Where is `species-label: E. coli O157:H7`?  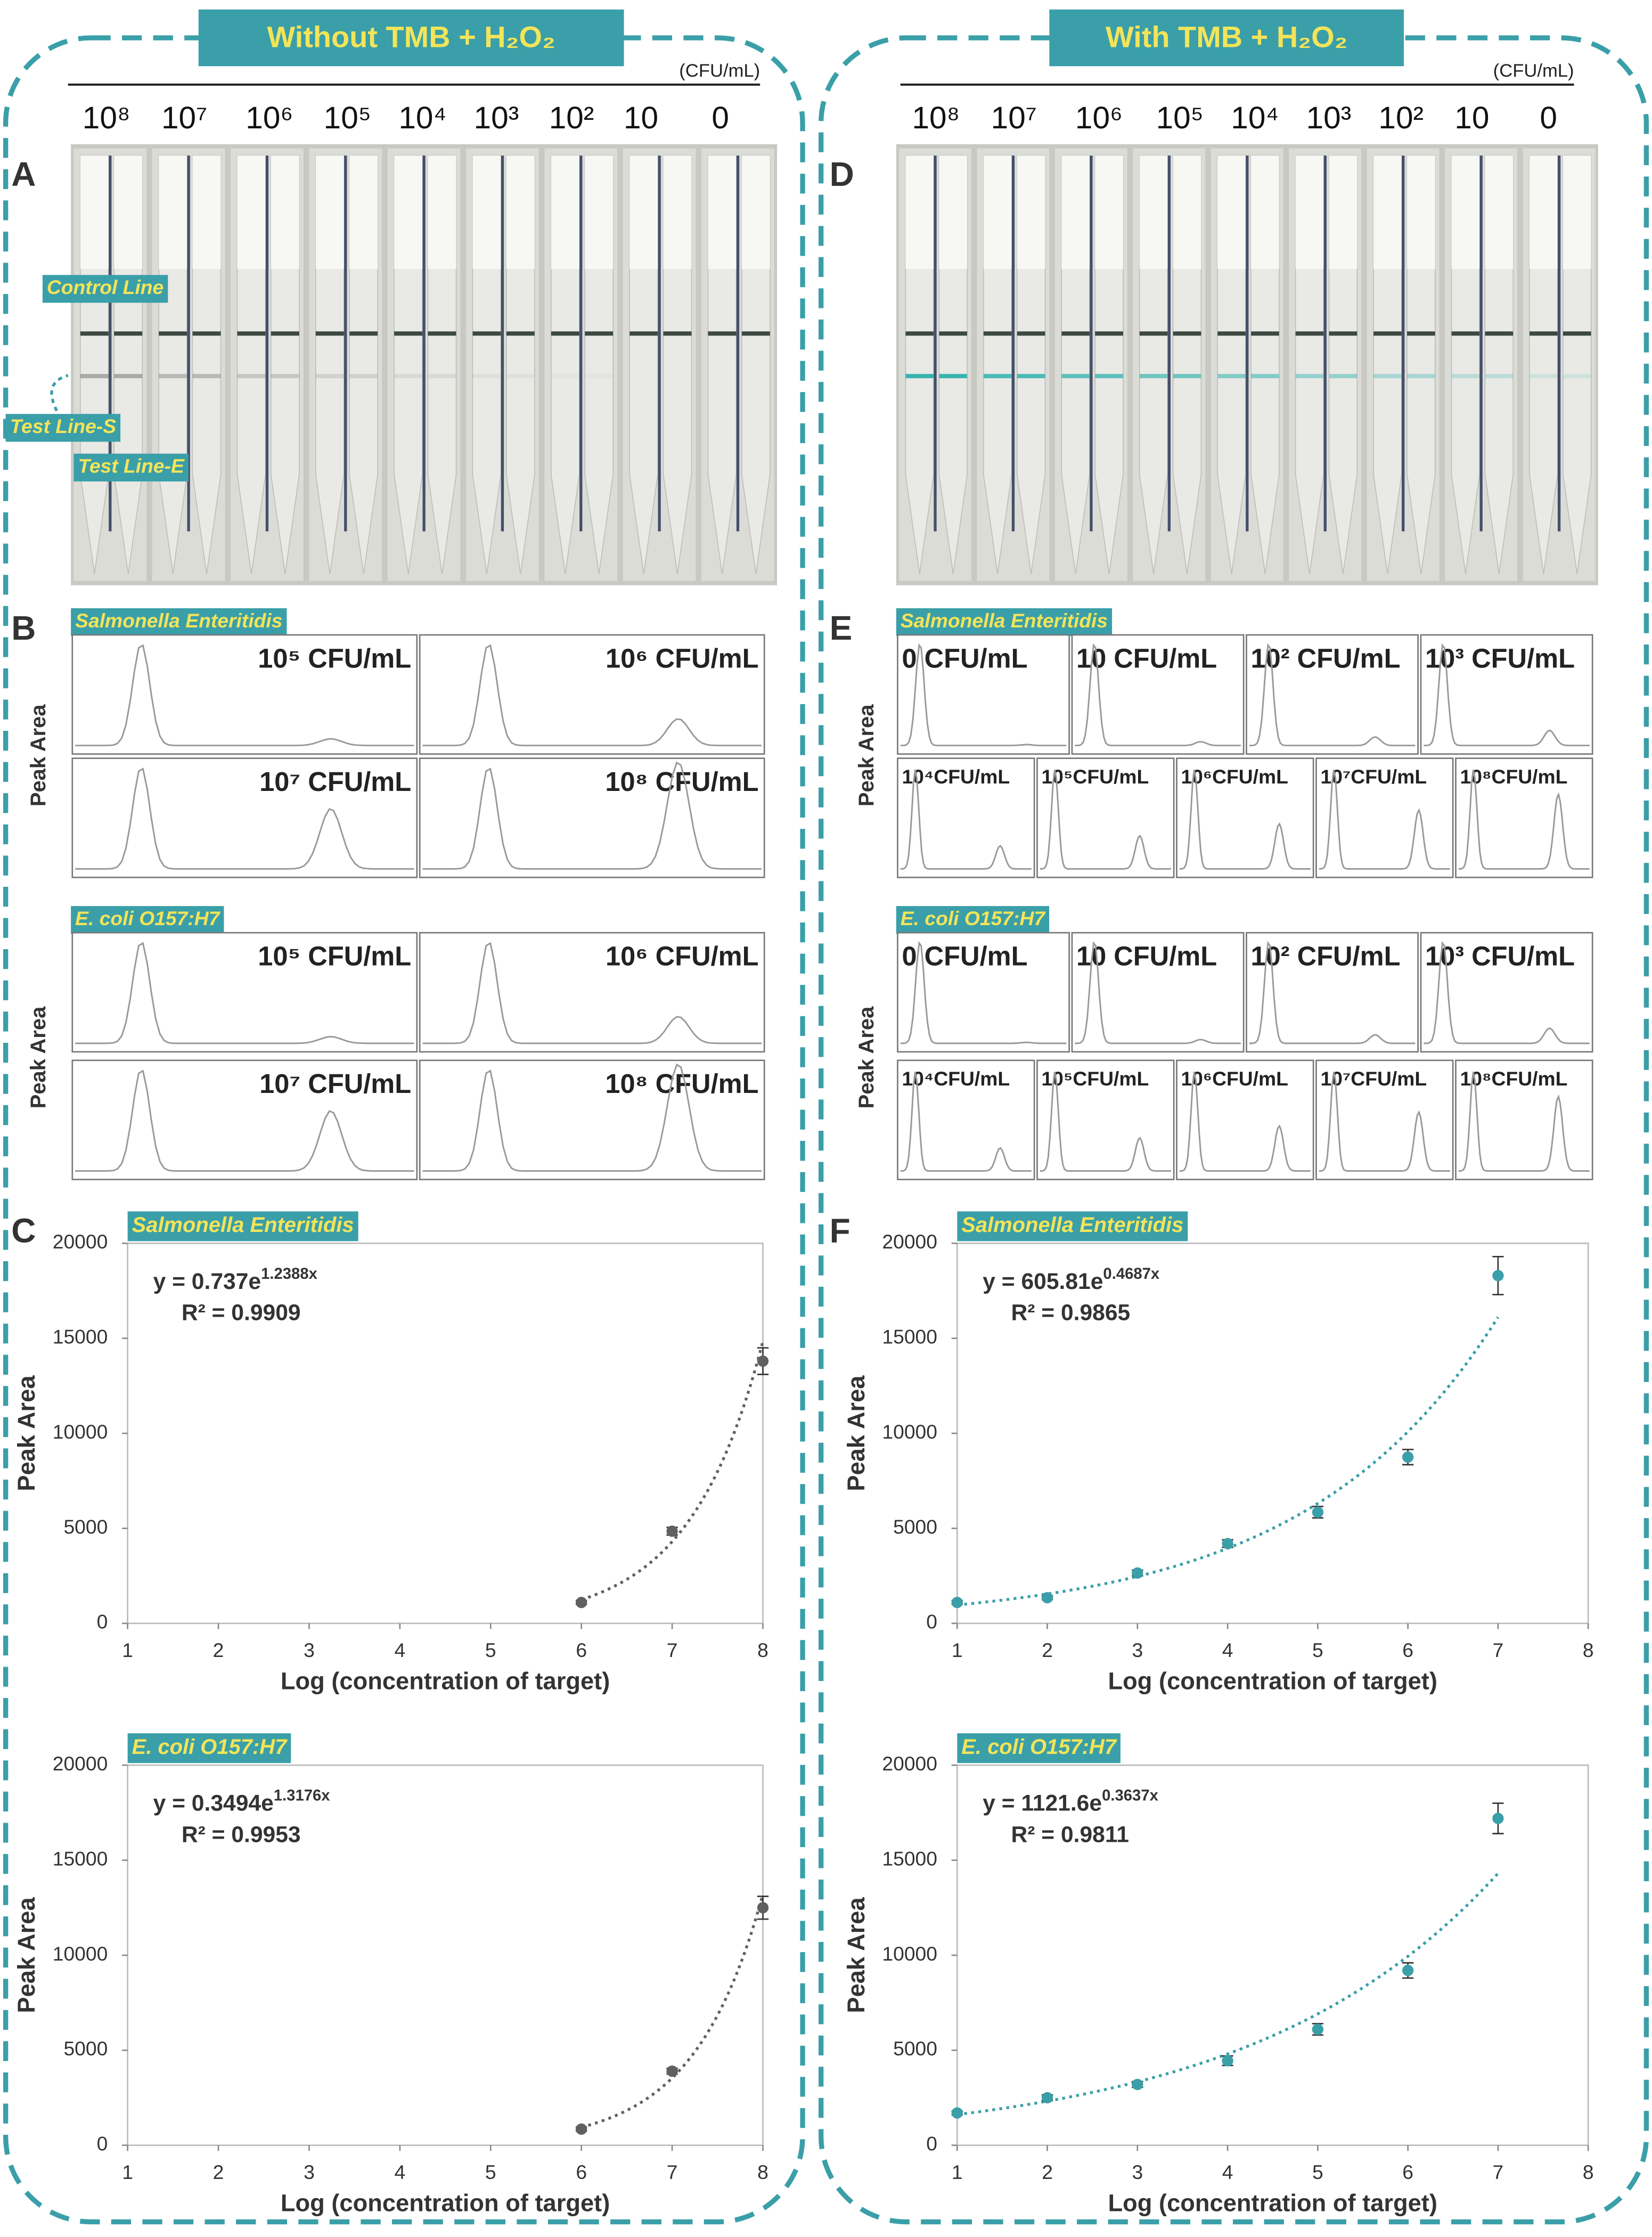 species-label: E. coli O157:H7 is located at coordinates (148, 918).